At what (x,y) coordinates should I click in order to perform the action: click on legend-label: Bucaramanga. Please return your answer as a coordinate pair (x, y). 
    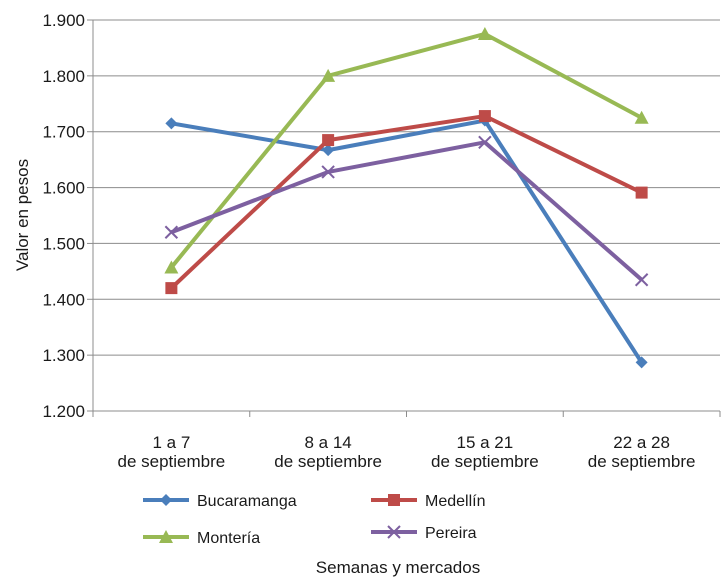
    Looking at the image, I should click on (247, 501).